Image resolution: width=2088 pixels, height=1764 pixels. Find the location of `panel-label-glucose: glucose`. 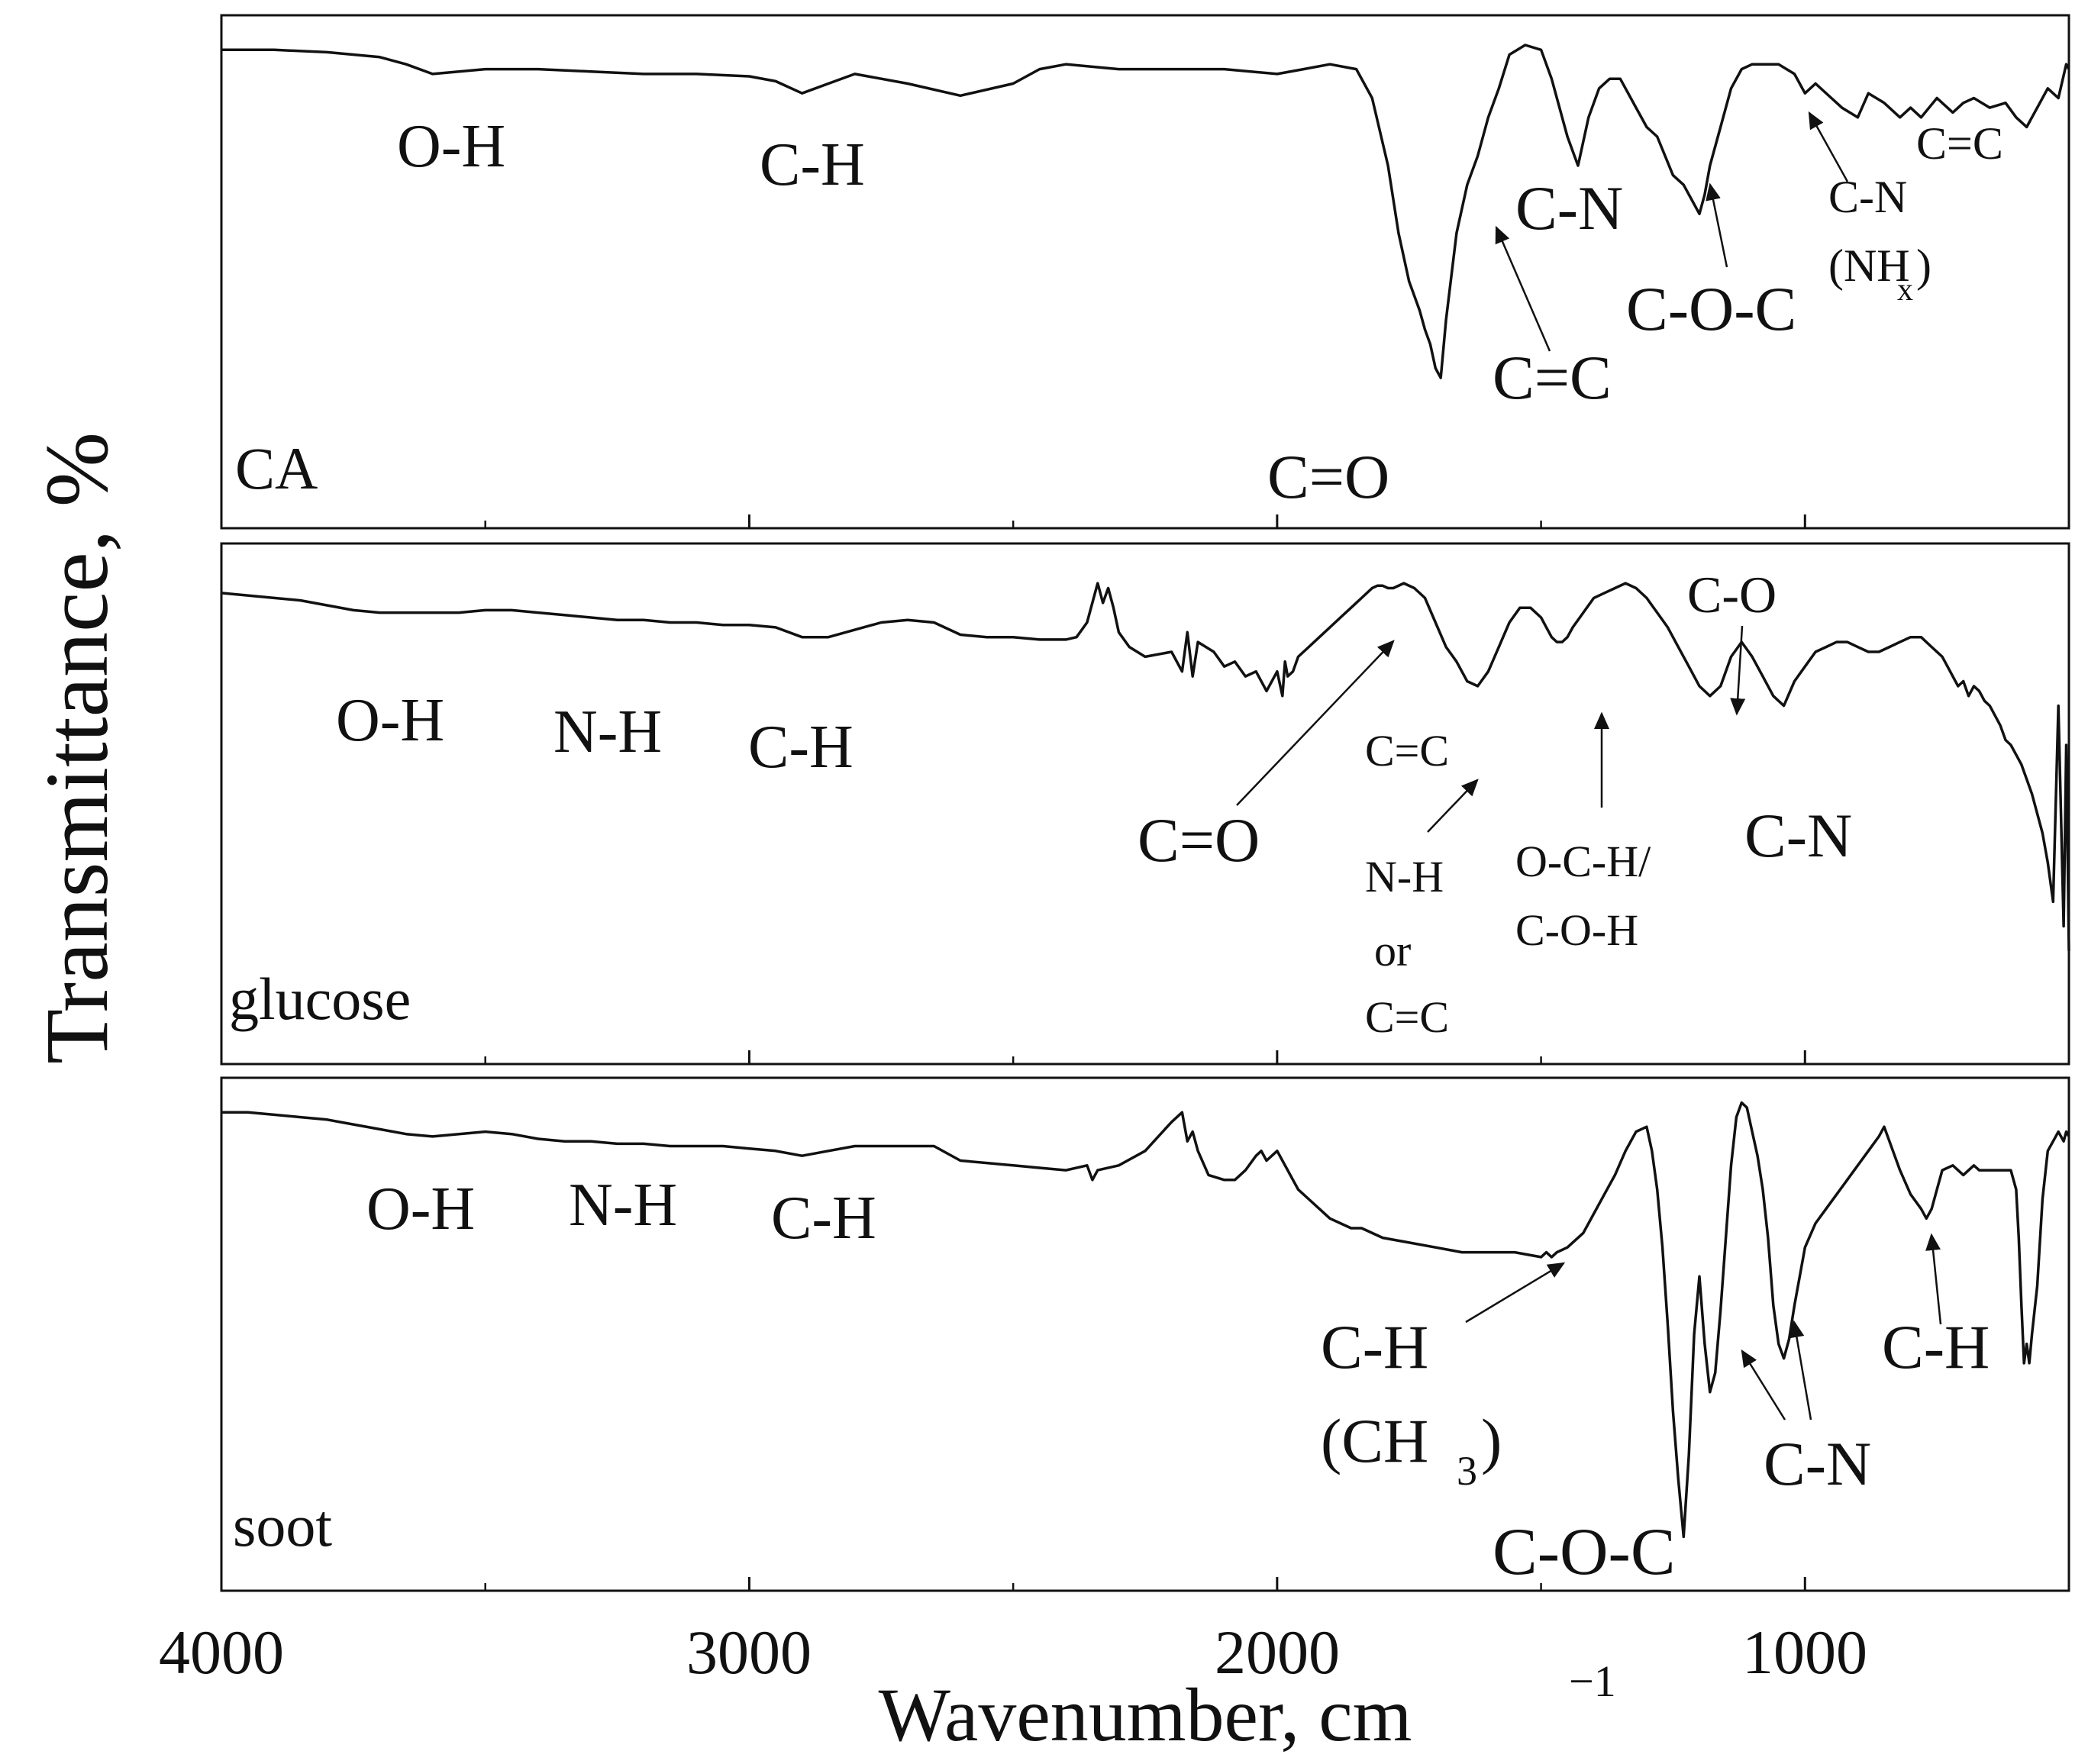

panel-label-glucose: glucose is located at coordinates (320, 999).